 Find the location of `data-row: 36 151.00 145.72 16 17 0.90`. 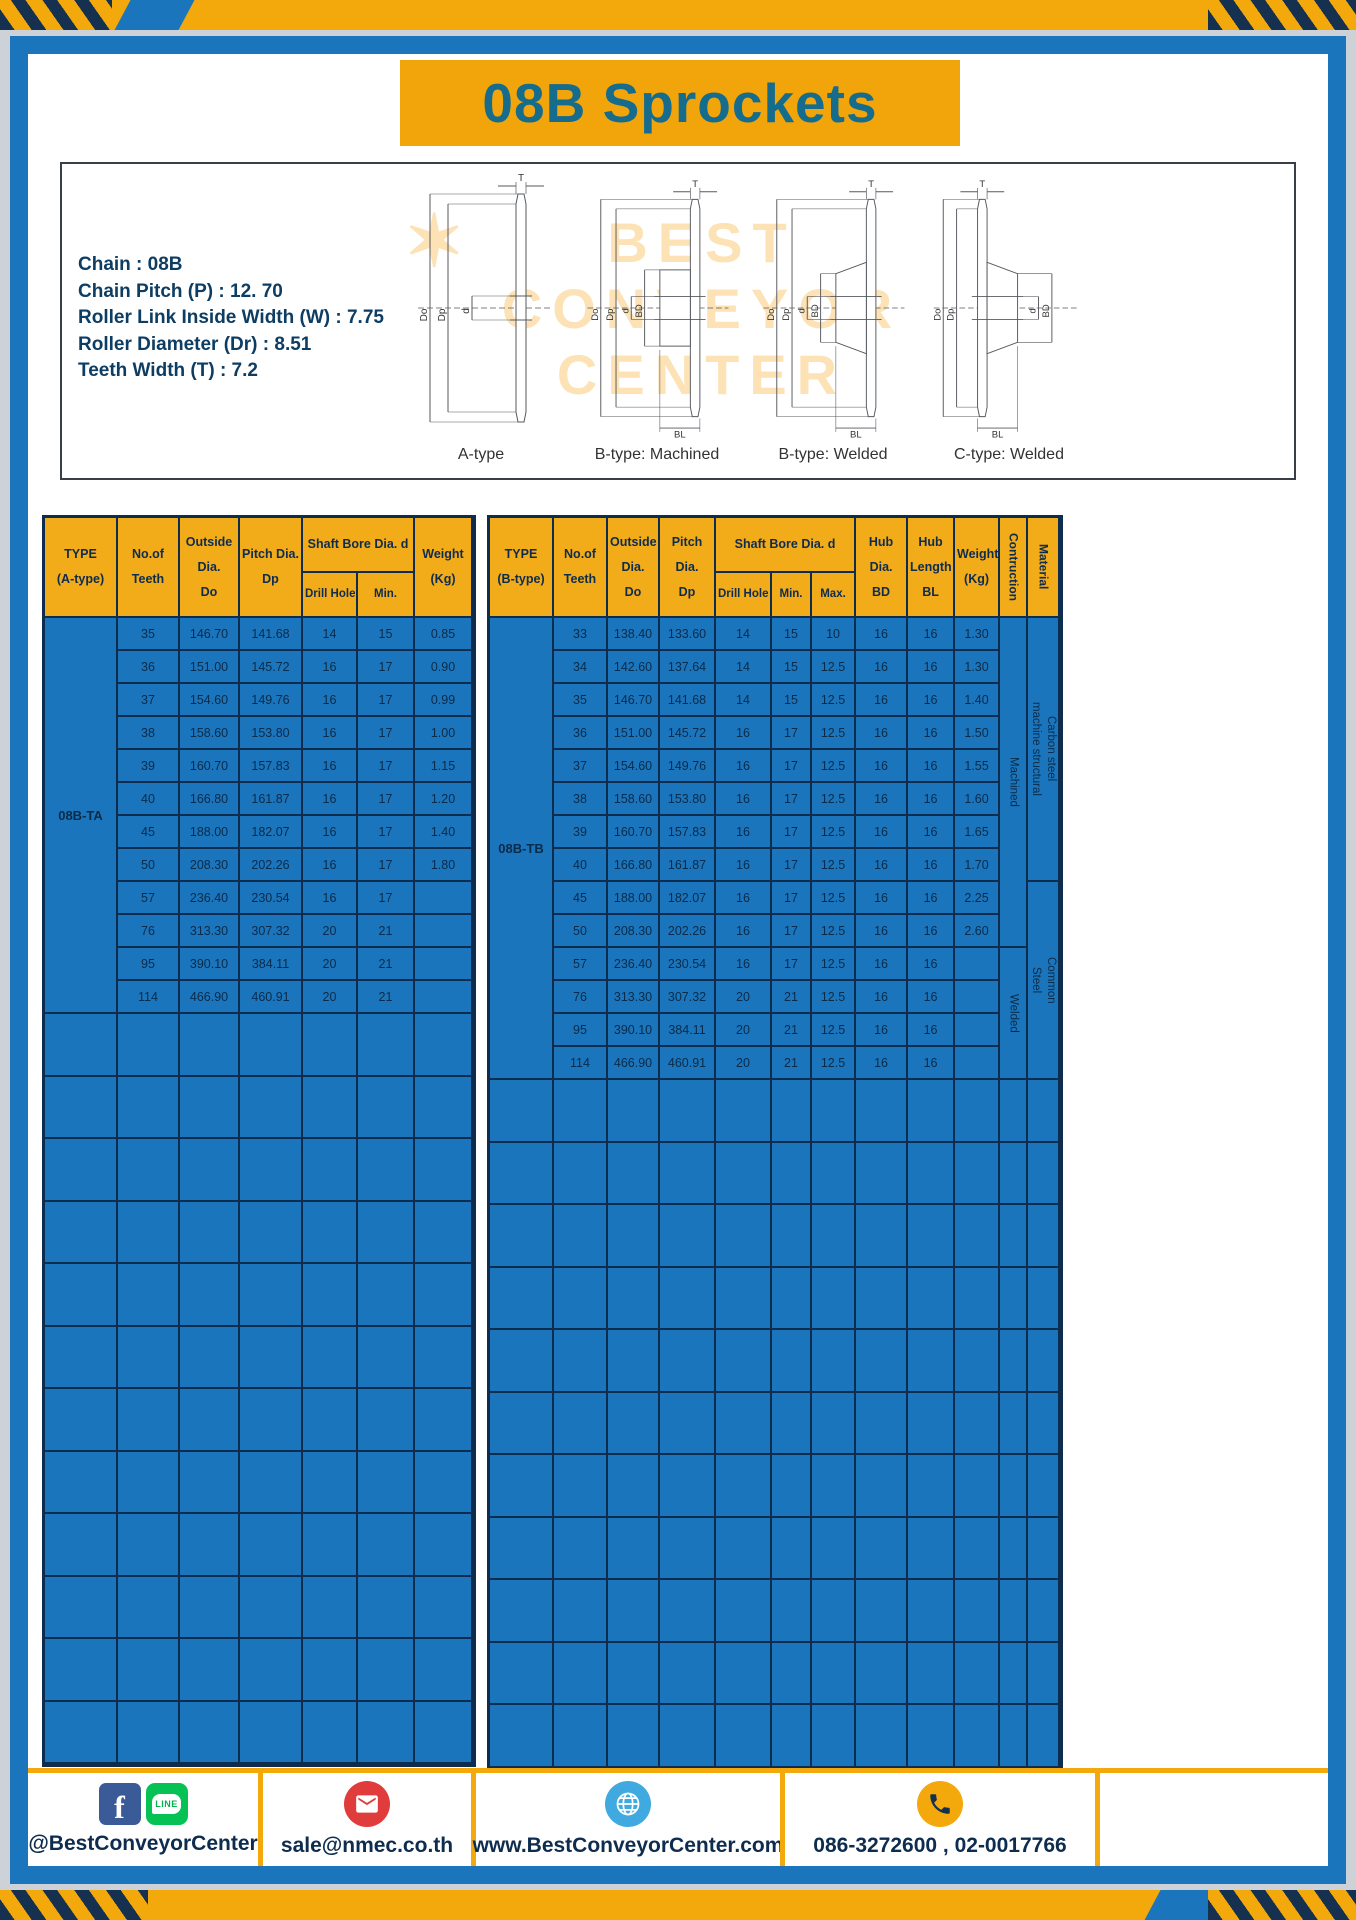

data-row: 36 151.00 145.72 16 17 0.90 is located at coordinates (259, 667).